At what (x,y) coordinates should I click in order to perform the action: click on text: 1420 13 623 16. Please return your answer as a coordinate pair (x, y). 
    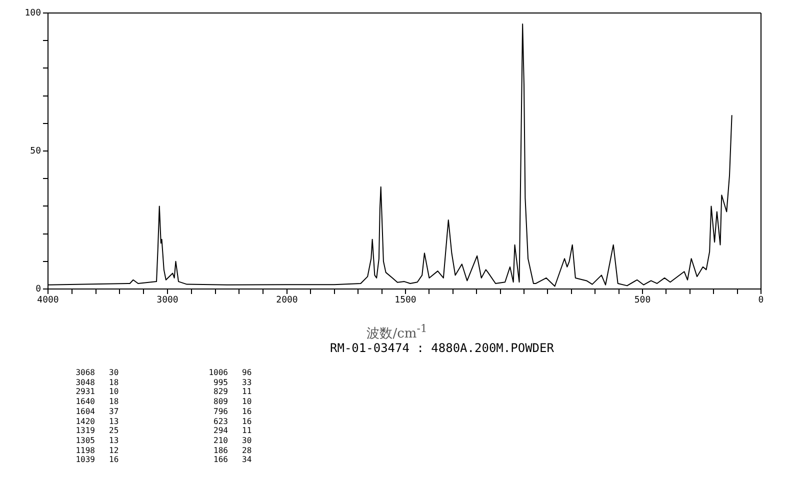
    Looking at the image, I should click on (164, 421).